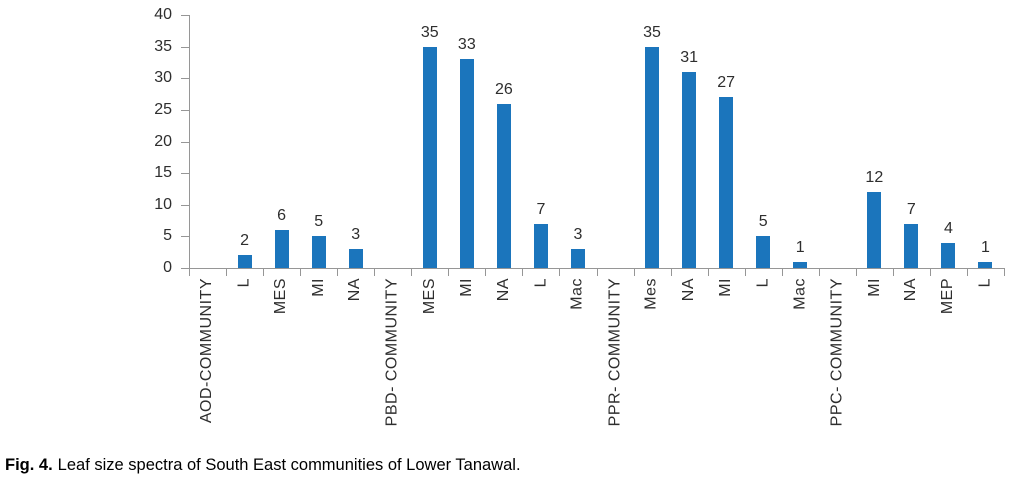  What do you see at coordinates (948, 228) in the screenshot?
I see `bar-value-label: 4` at bounding box center [948, 228].